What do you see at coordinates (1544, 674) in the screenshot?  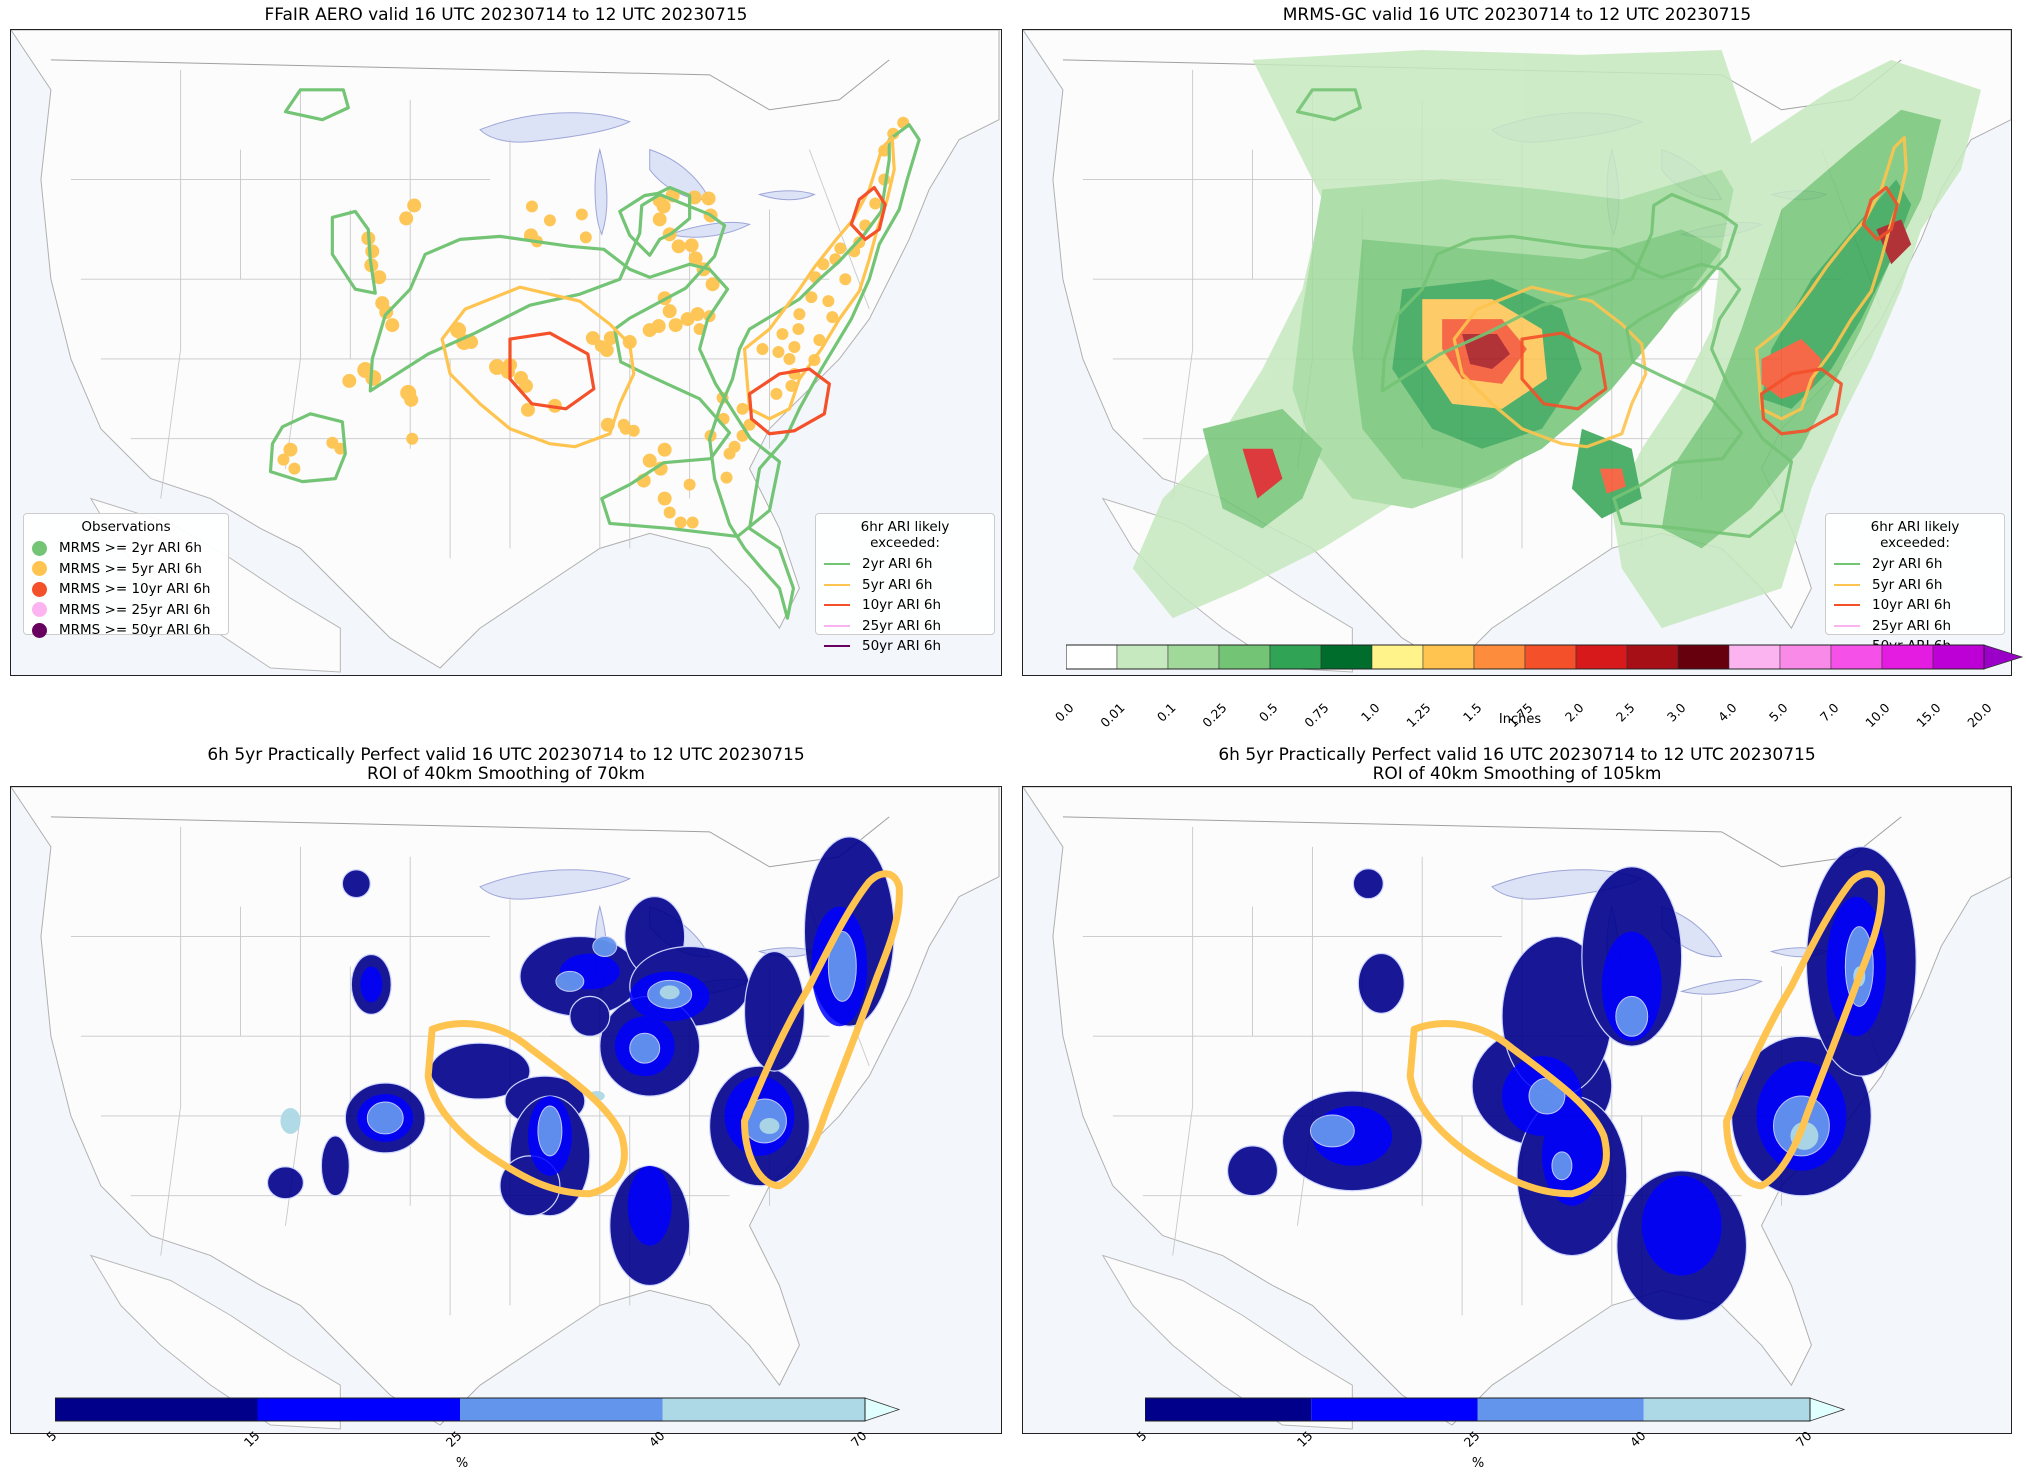 I see `precip-colorbar` at bounding box center [1544, 674].